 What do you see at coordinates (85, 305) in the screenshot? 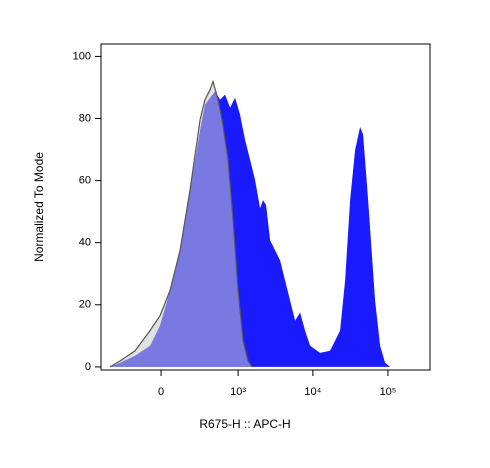
I see `y-tick-label: 20` at bounding box center [85, 305].